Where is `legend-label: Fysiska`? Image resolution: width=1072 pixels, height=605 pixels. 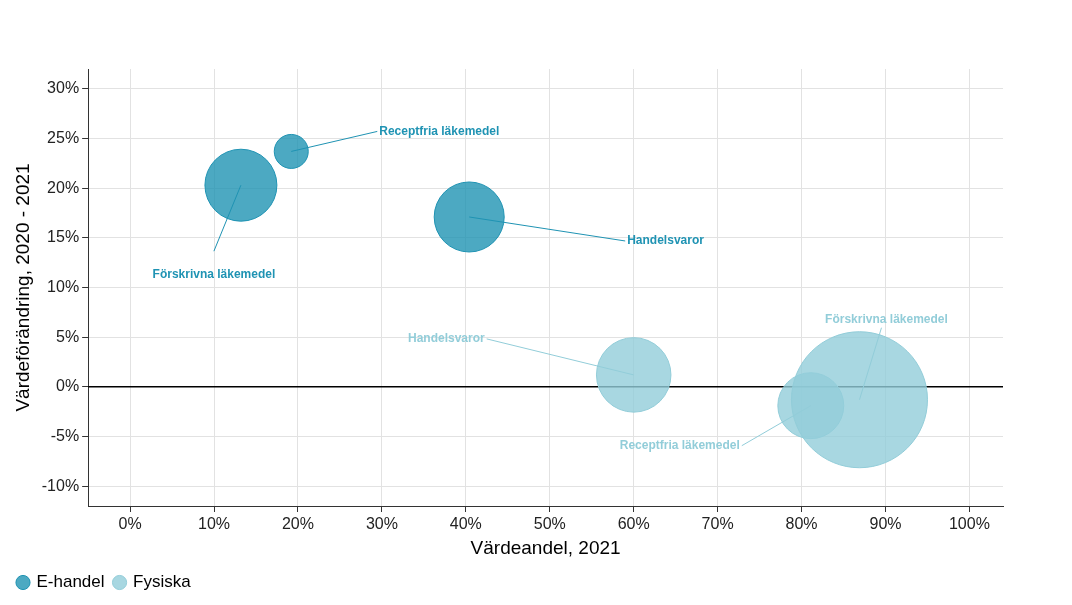
legend-label: Fysiska is located at coordinates (162, 582).